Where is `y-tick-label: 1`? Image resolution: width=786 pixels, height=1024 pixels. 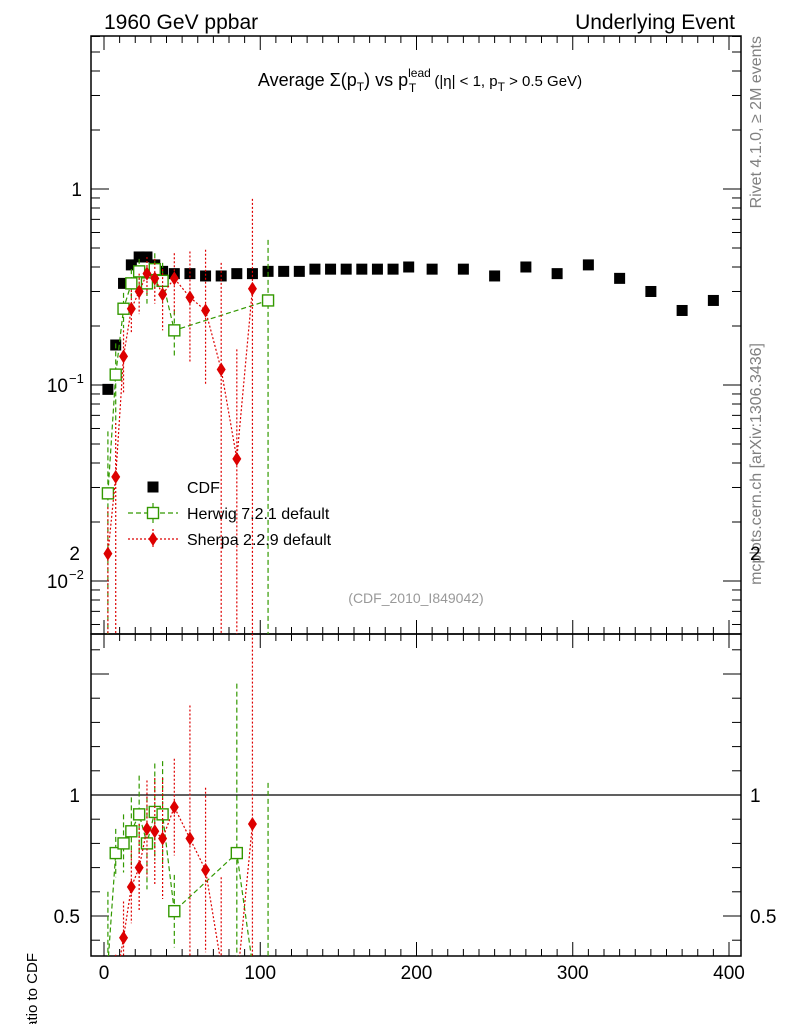 y-tick-label: 1 is located at coordinates (76, 190).